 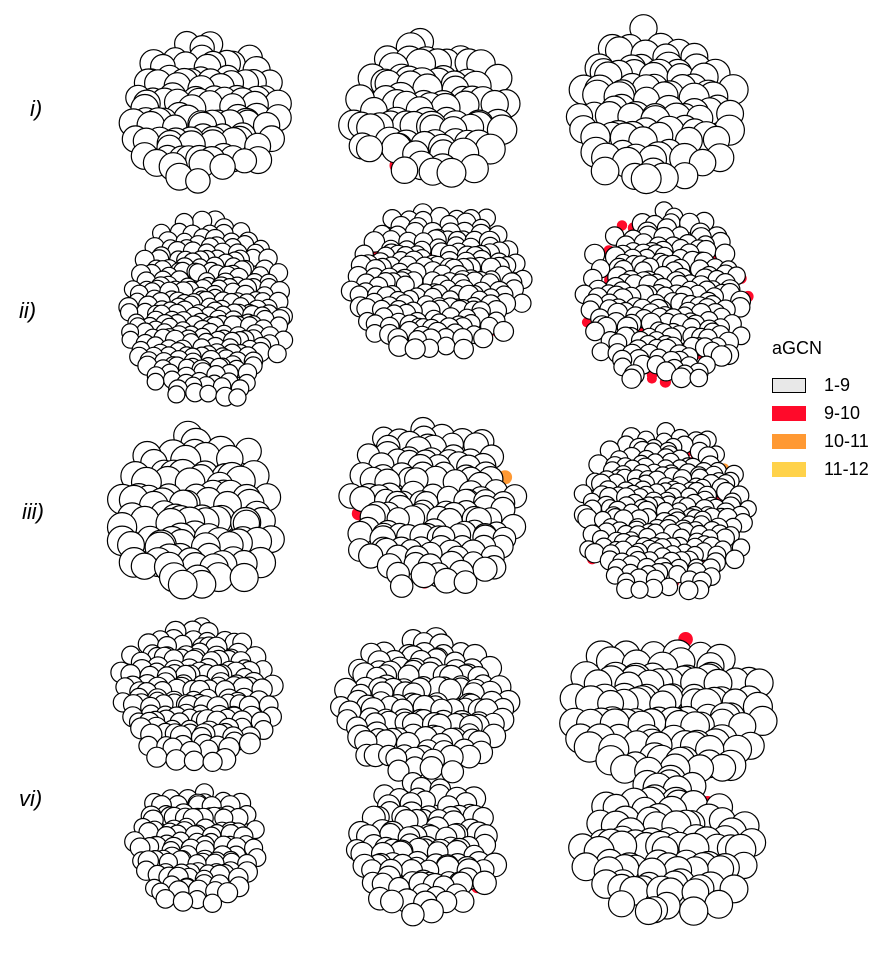 What do you see at coordinates (846, 440) in the screenshot?
I see `legend-label-10-11: 10-11` at bounding box center [846, 440].